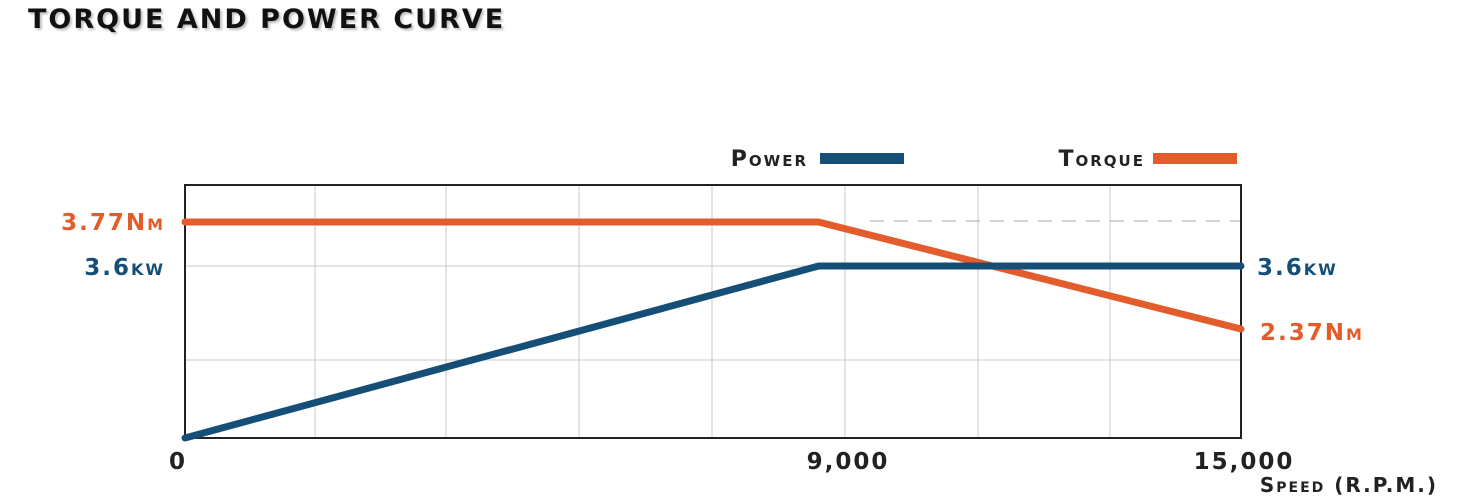 This screenshot has height=504, width=1467. Describe the element at coordinates (178, 462) in the screenshot. I see `x-tick-label: 0` at that location.